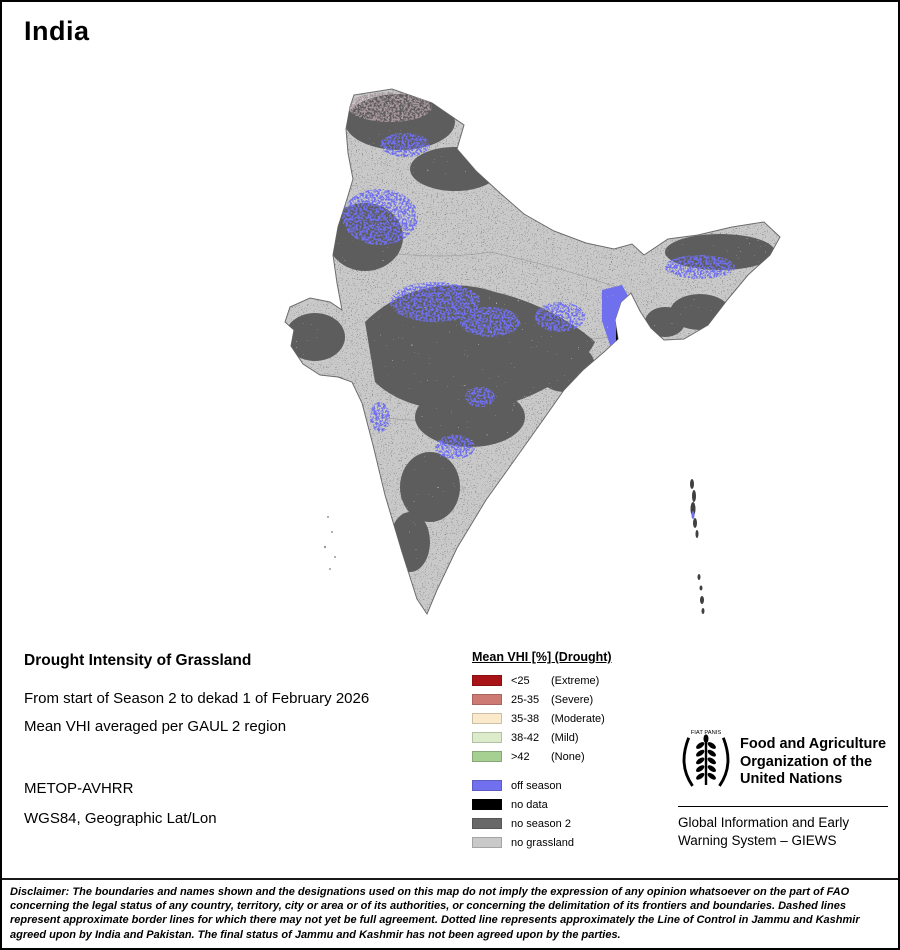 The height and width of the screenshot is (950, 900). Describe the element at coordinates (487, 737) in the screenshot. I see `legend-swatch-mild` at that location.